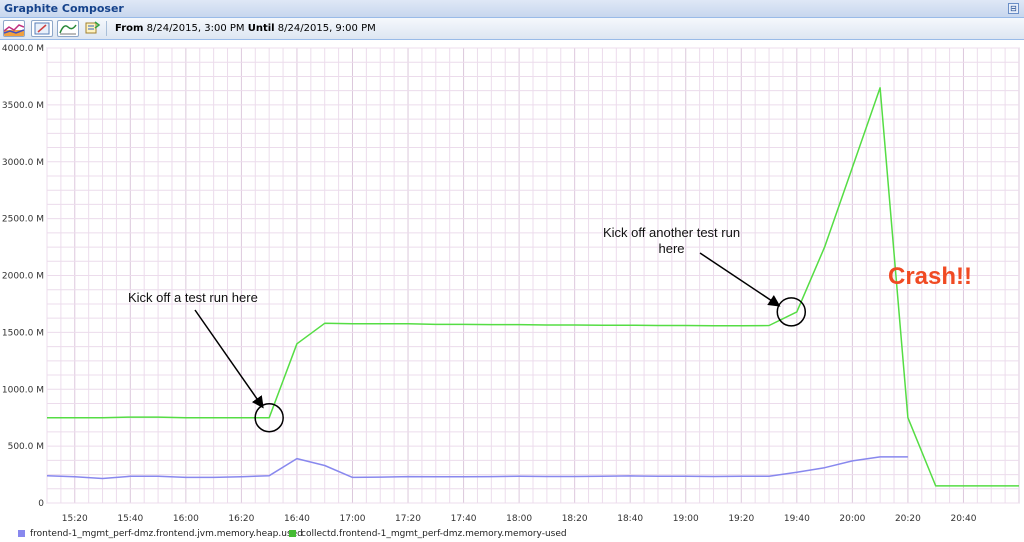 Image resolution: width=1024 pixels, height=542 pixels. What do you see at coordinates (186, 519) in the screenshot?
I see `x-tick-label: 16:00` at bounding box center [186, 519].